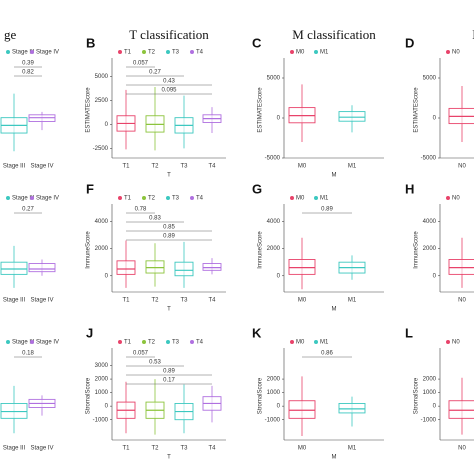 This screenshot has height=474, width=474. Describe the element at coordinates (10, 34) in the screenshot. I see `column-title: ge` at that location.